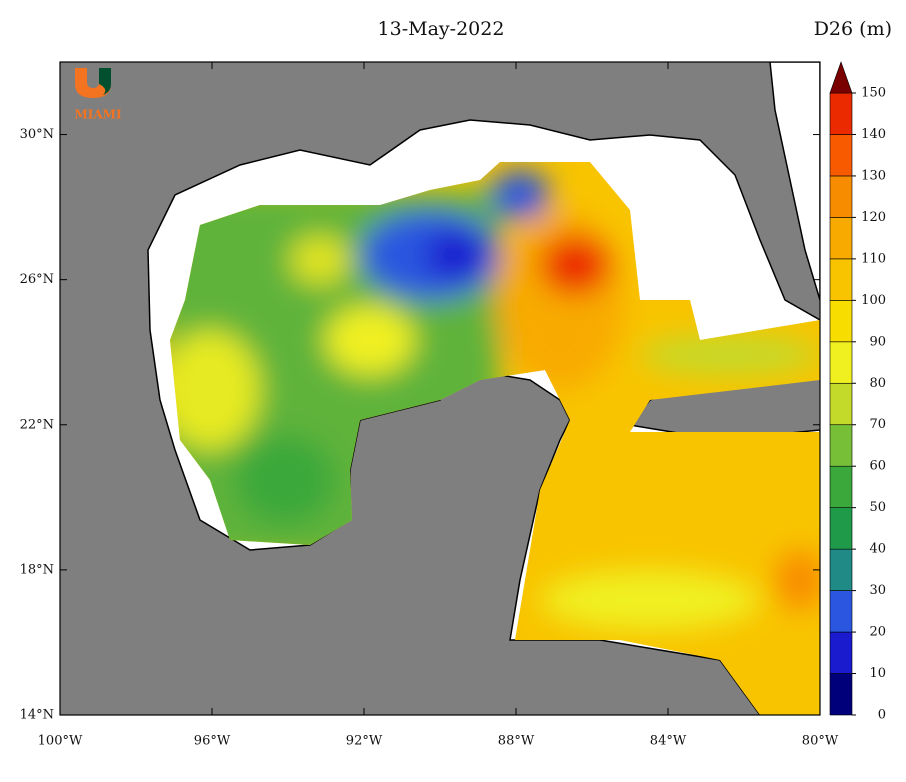 Image resolution: width=906 pixels, height=782 pixels. What do you see at coordinates (60, 741) in the screenshot?
I see `lon-tick-label: 100°W` at bounding box center [60, 741].